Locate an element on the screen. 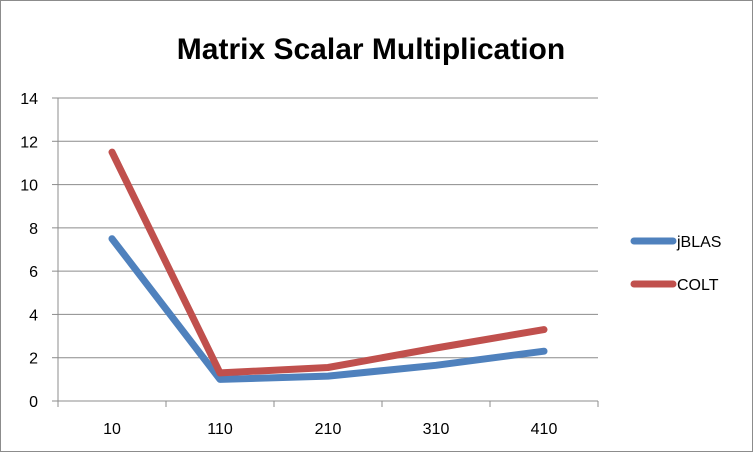 The image size is (753, 453). y-tick-label-12: 12 is located at coordinates (29, 142).